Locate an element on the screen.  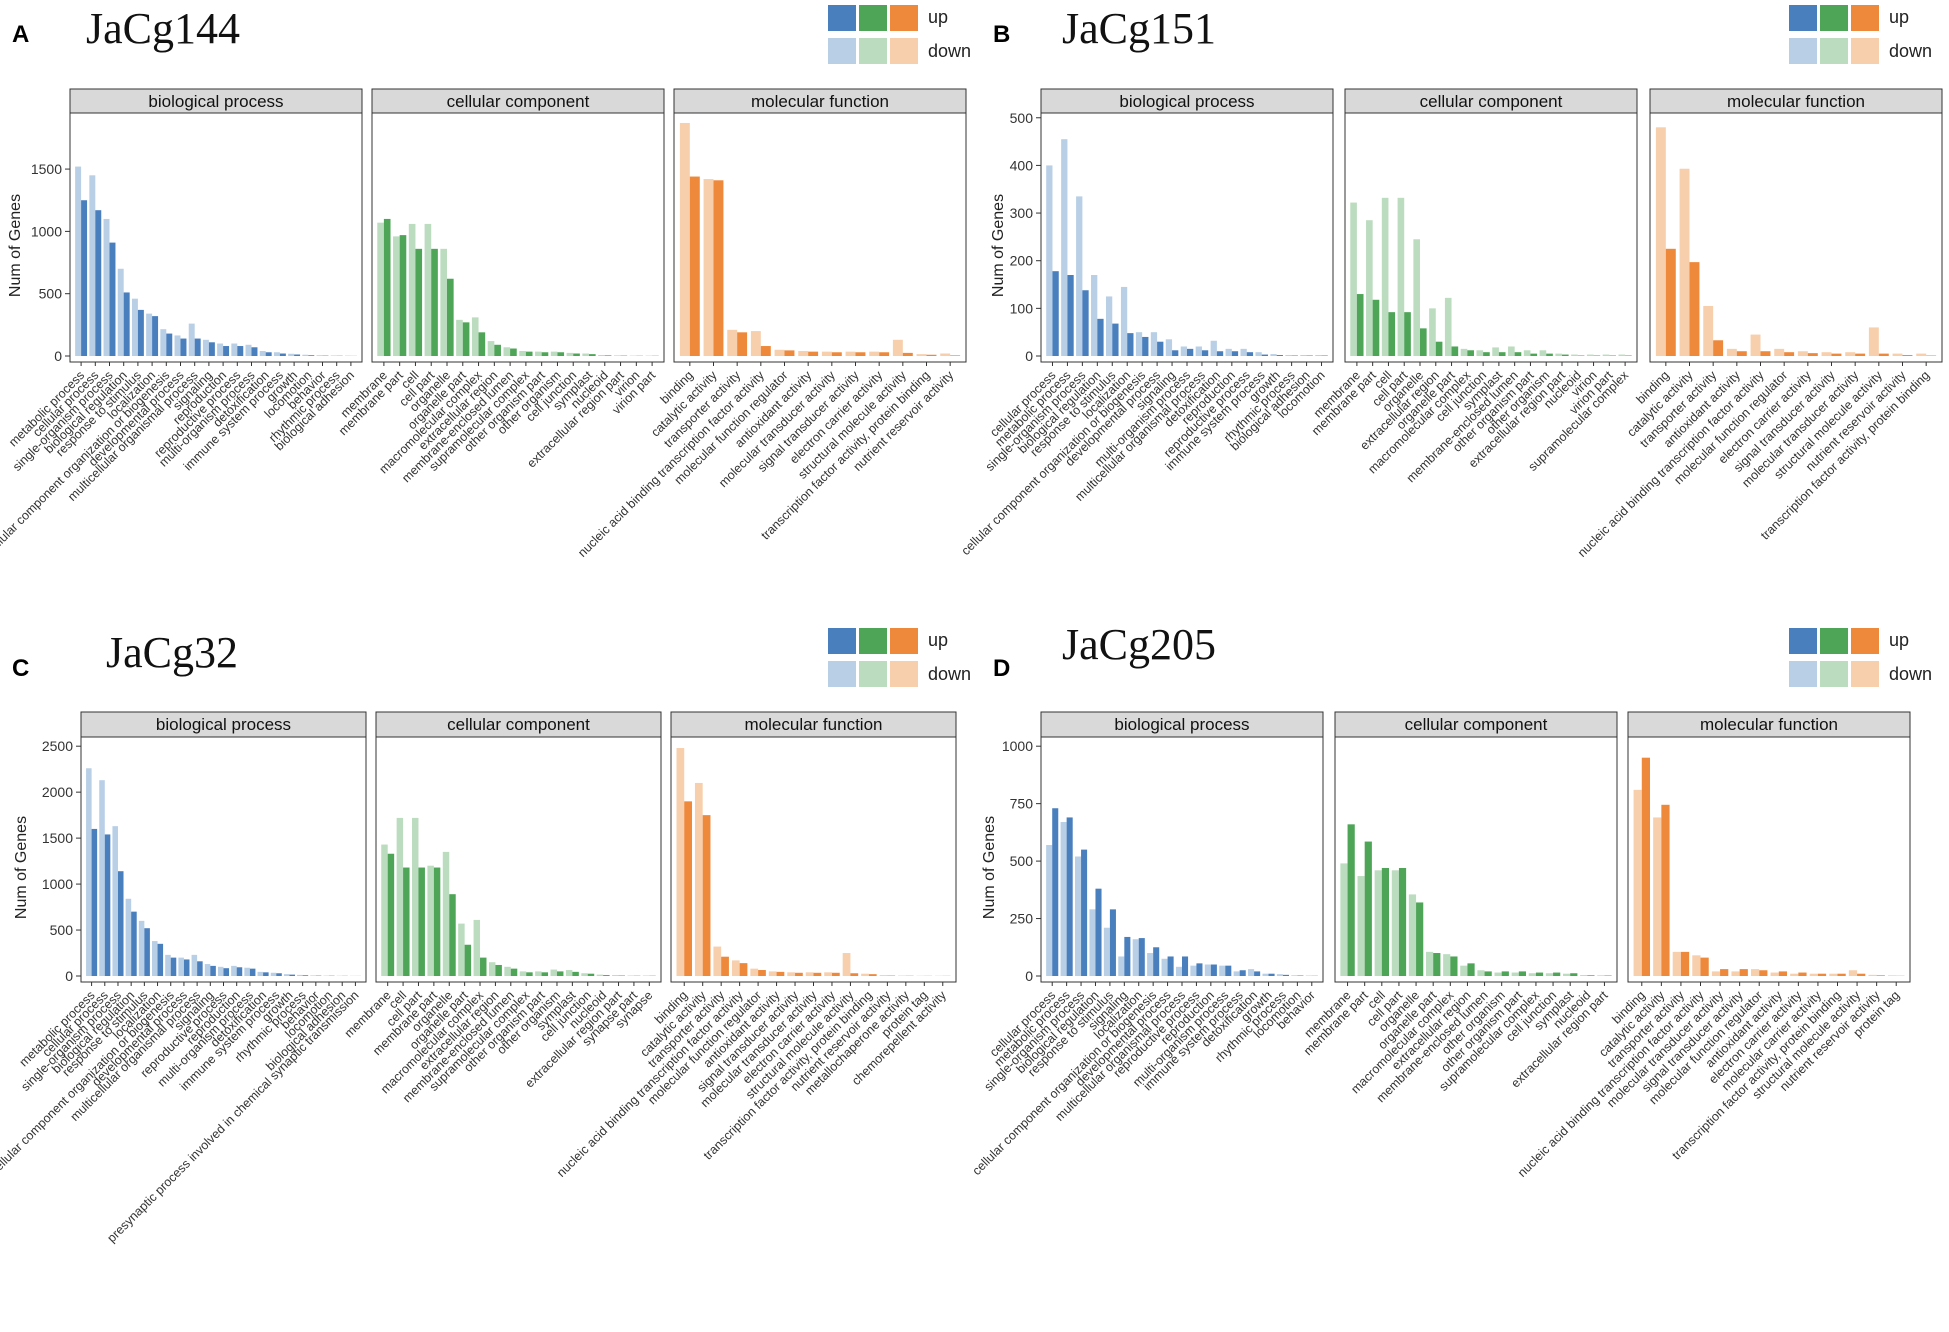
legend-down-label: down is located at coordinates (949, 674).